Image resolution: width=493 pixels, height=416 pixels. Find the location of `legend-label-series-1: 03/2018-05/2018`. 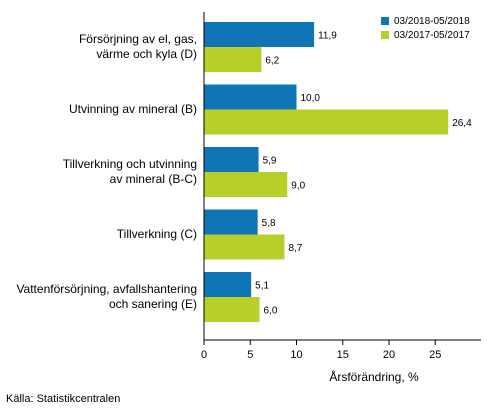

legend-label-series-1: 03/2018-05/2018 is located at coordinates (432, 21).